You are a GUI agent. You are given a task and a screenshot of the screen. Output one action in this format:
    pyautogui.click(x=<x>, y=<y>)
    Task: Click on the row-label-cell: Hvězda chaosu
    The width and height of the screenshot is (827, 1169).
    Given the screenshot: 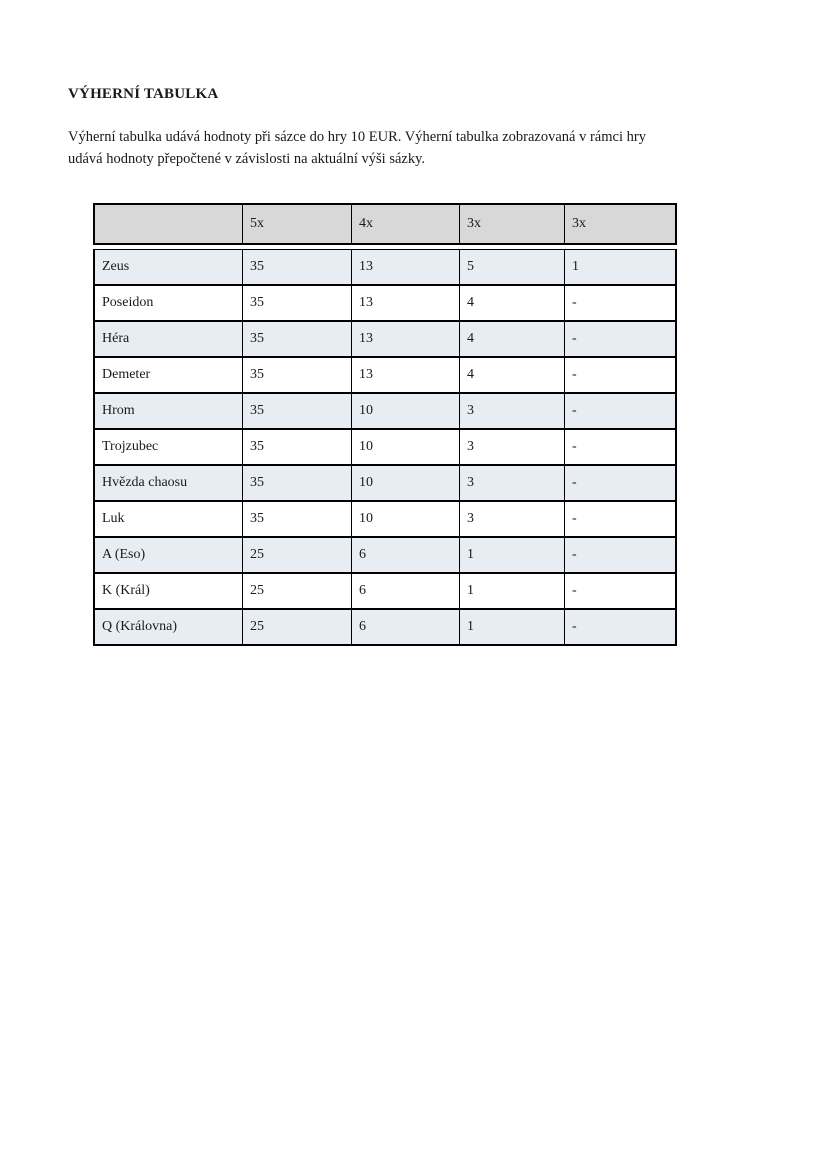 What is the action you would take?
    pyautogui.click(x=145, y=482)
    